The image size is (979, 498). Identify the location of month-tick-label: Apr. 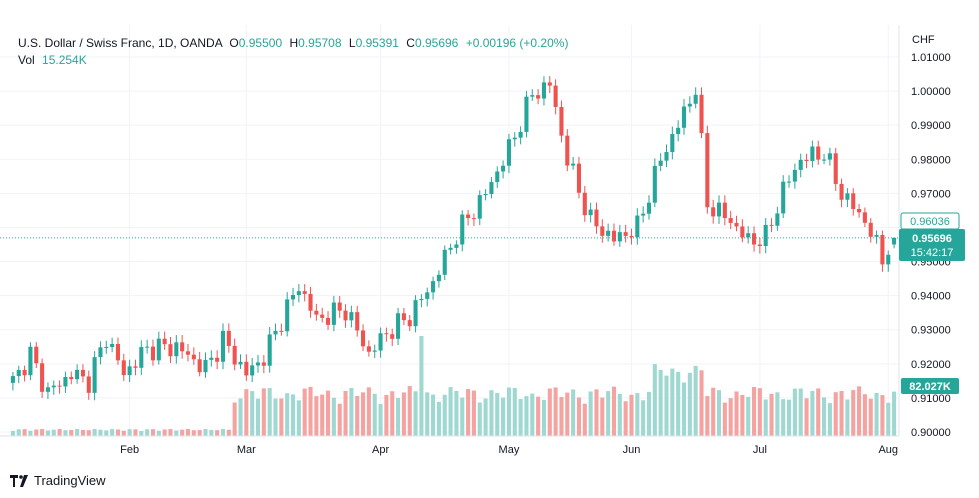
(380, 450).